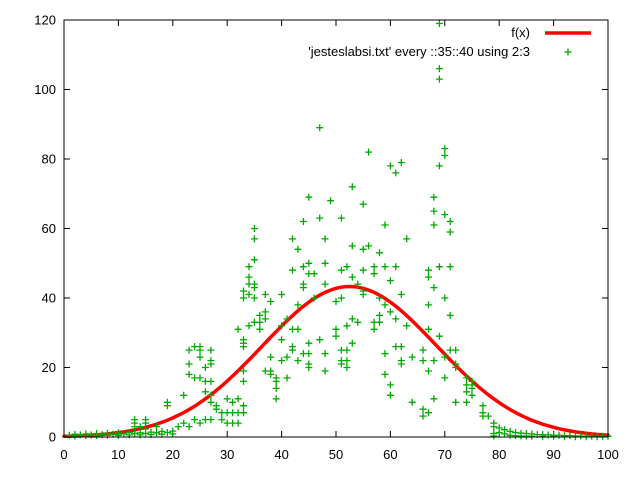 This screenshot has width=640, height=480. Describe the element at coordinates (520, 32) in the screenshot. I see `legend-fx-label: f(x)` at that location.